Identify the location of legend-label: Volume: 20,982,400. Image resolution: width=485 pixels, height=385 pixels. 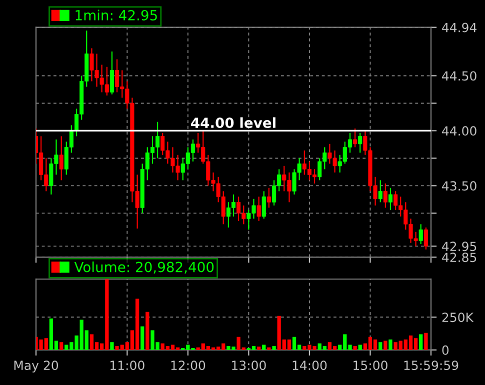
(144, 268).